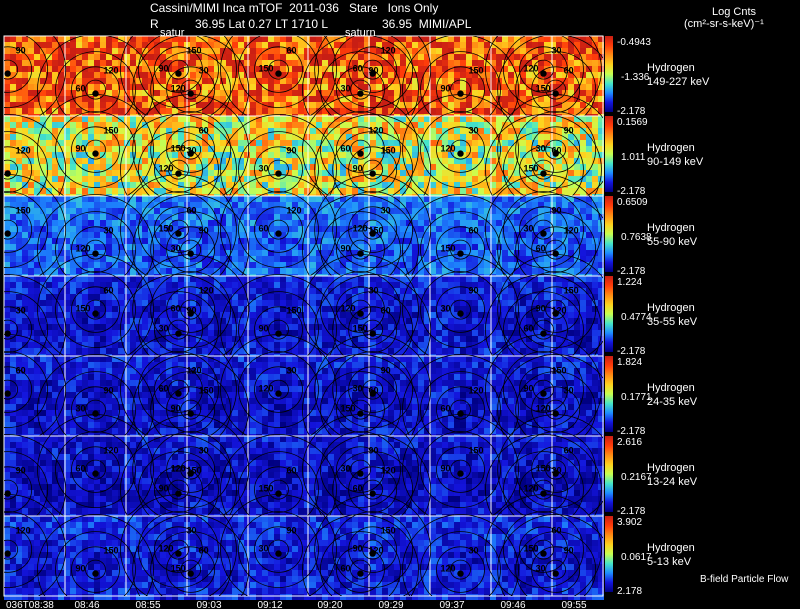 The width and height of the screenshot is (800, 609). What do you see at coordinates (609, 74) in the screenshot?
I see `colorbar` at bounding box center [609, 74].